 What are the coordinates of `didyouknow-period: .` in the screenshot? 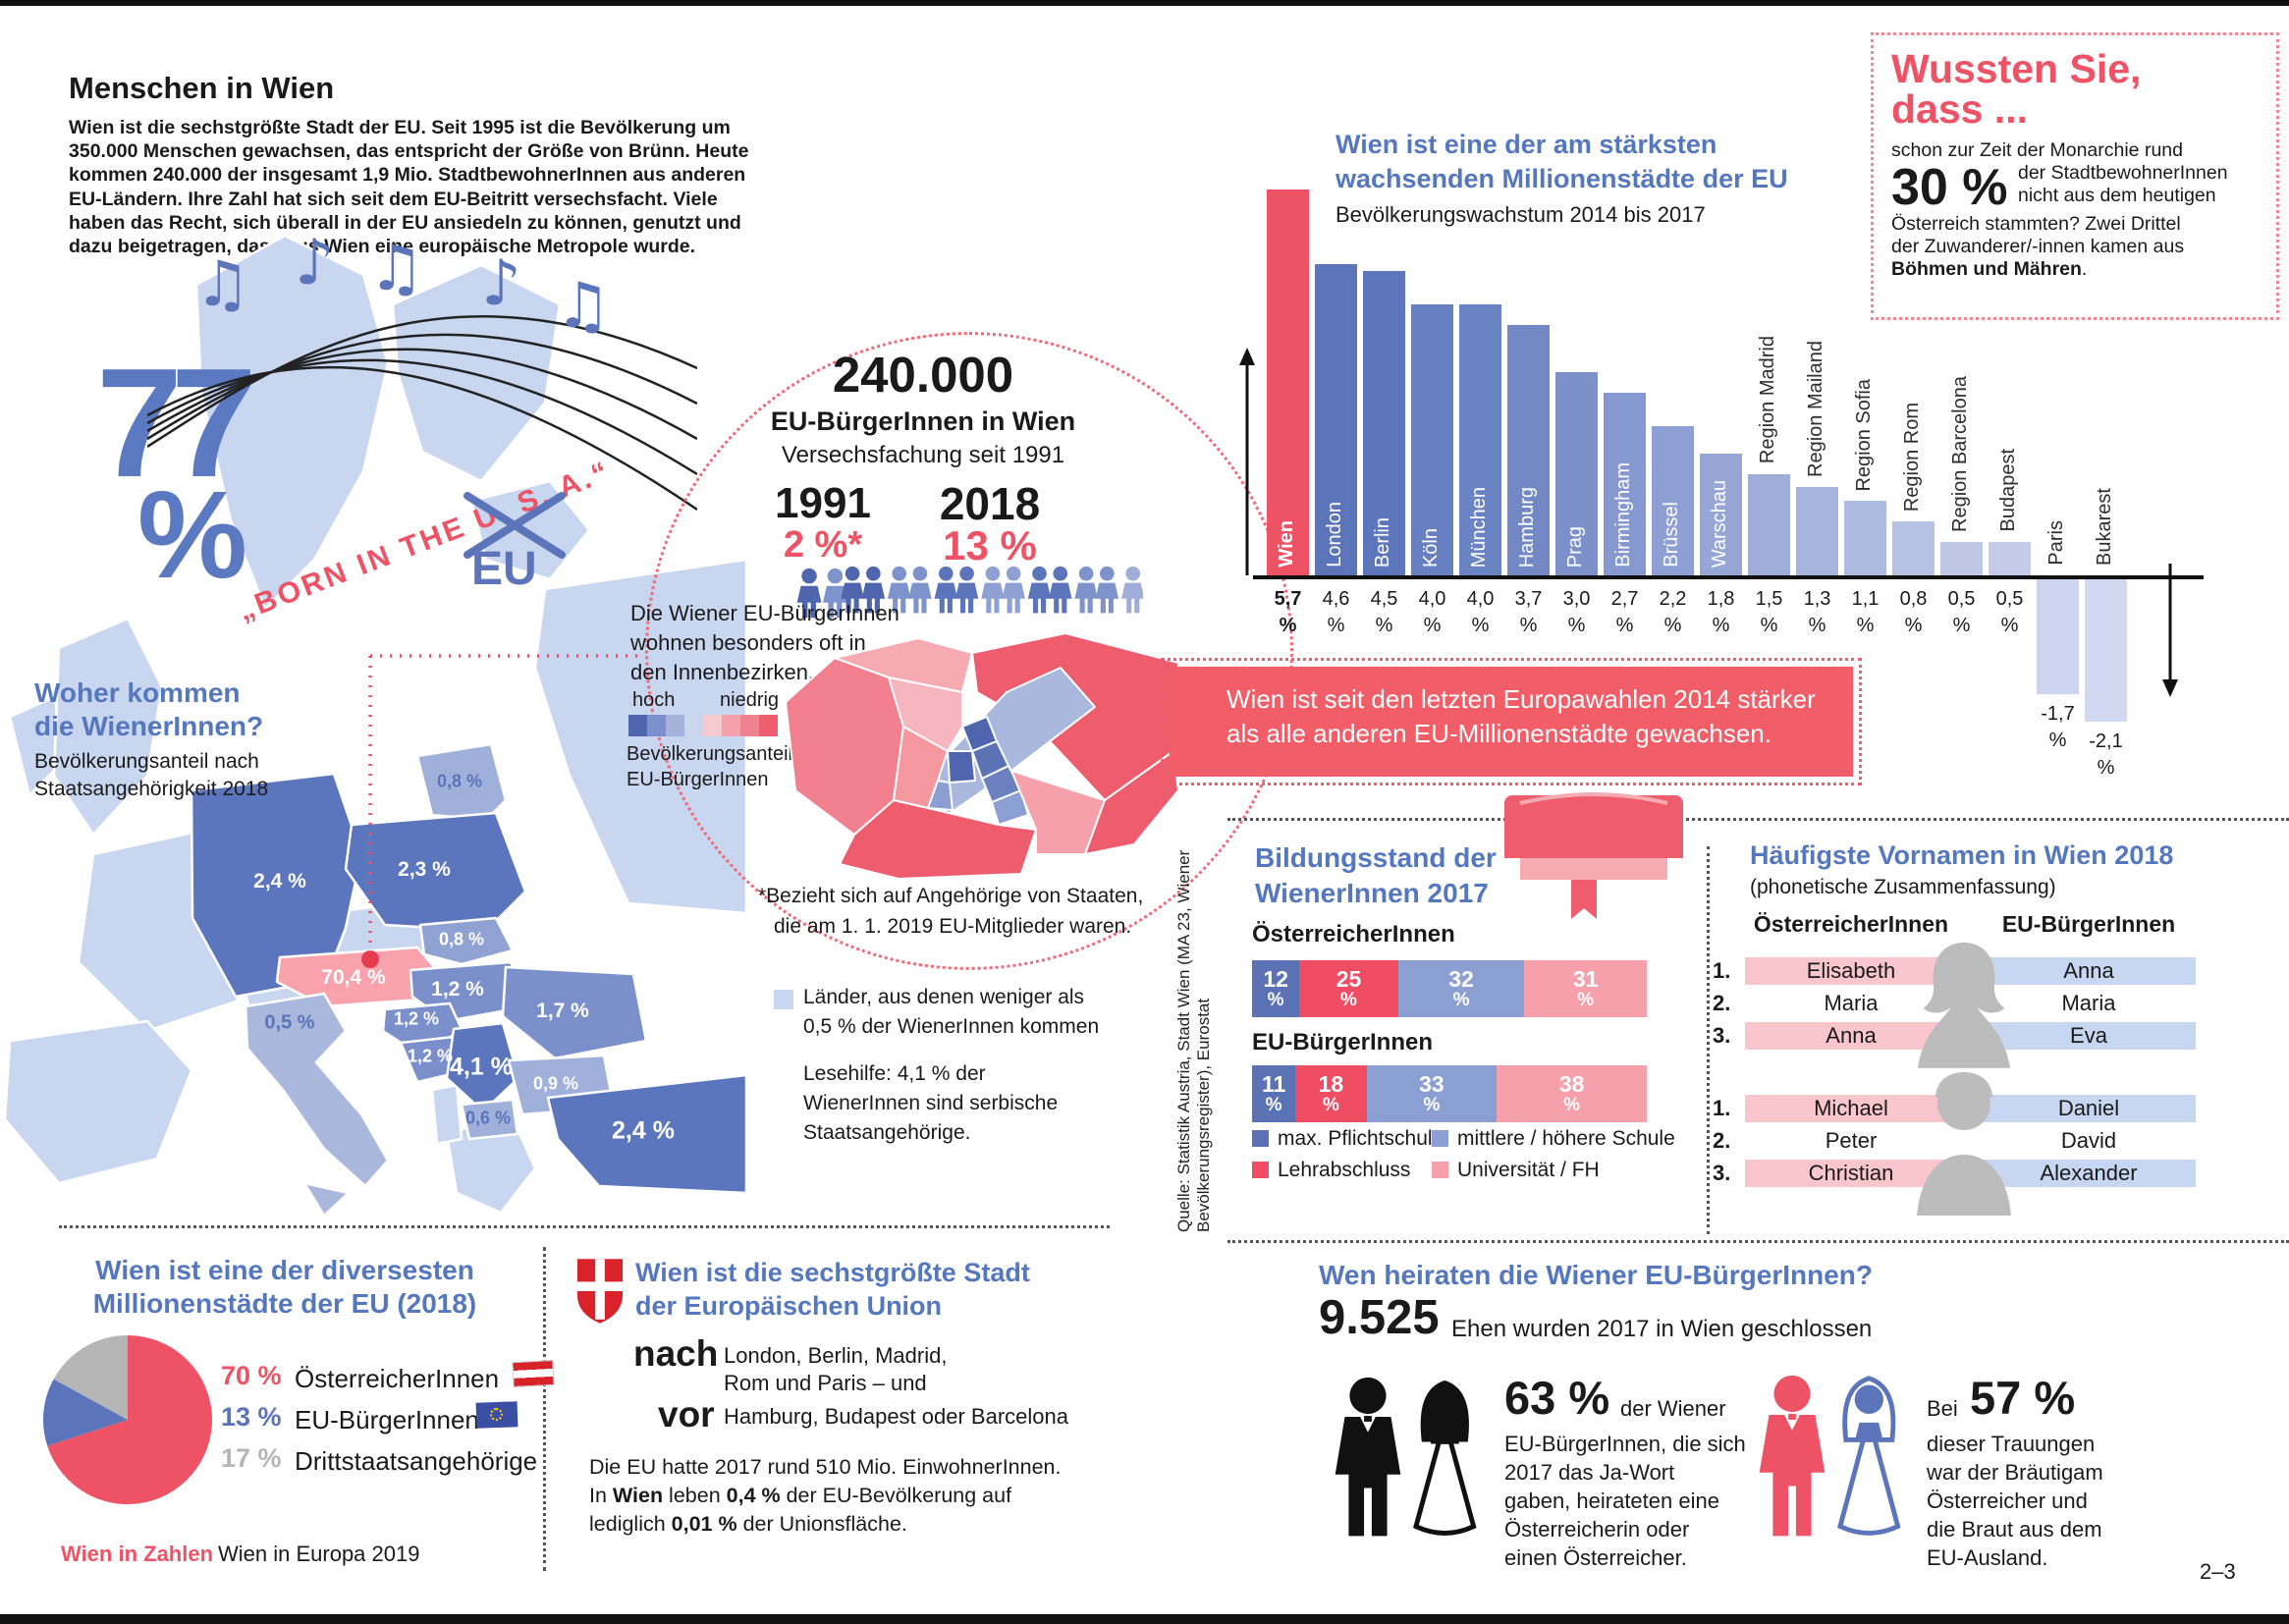 It's located at (2084, 269).